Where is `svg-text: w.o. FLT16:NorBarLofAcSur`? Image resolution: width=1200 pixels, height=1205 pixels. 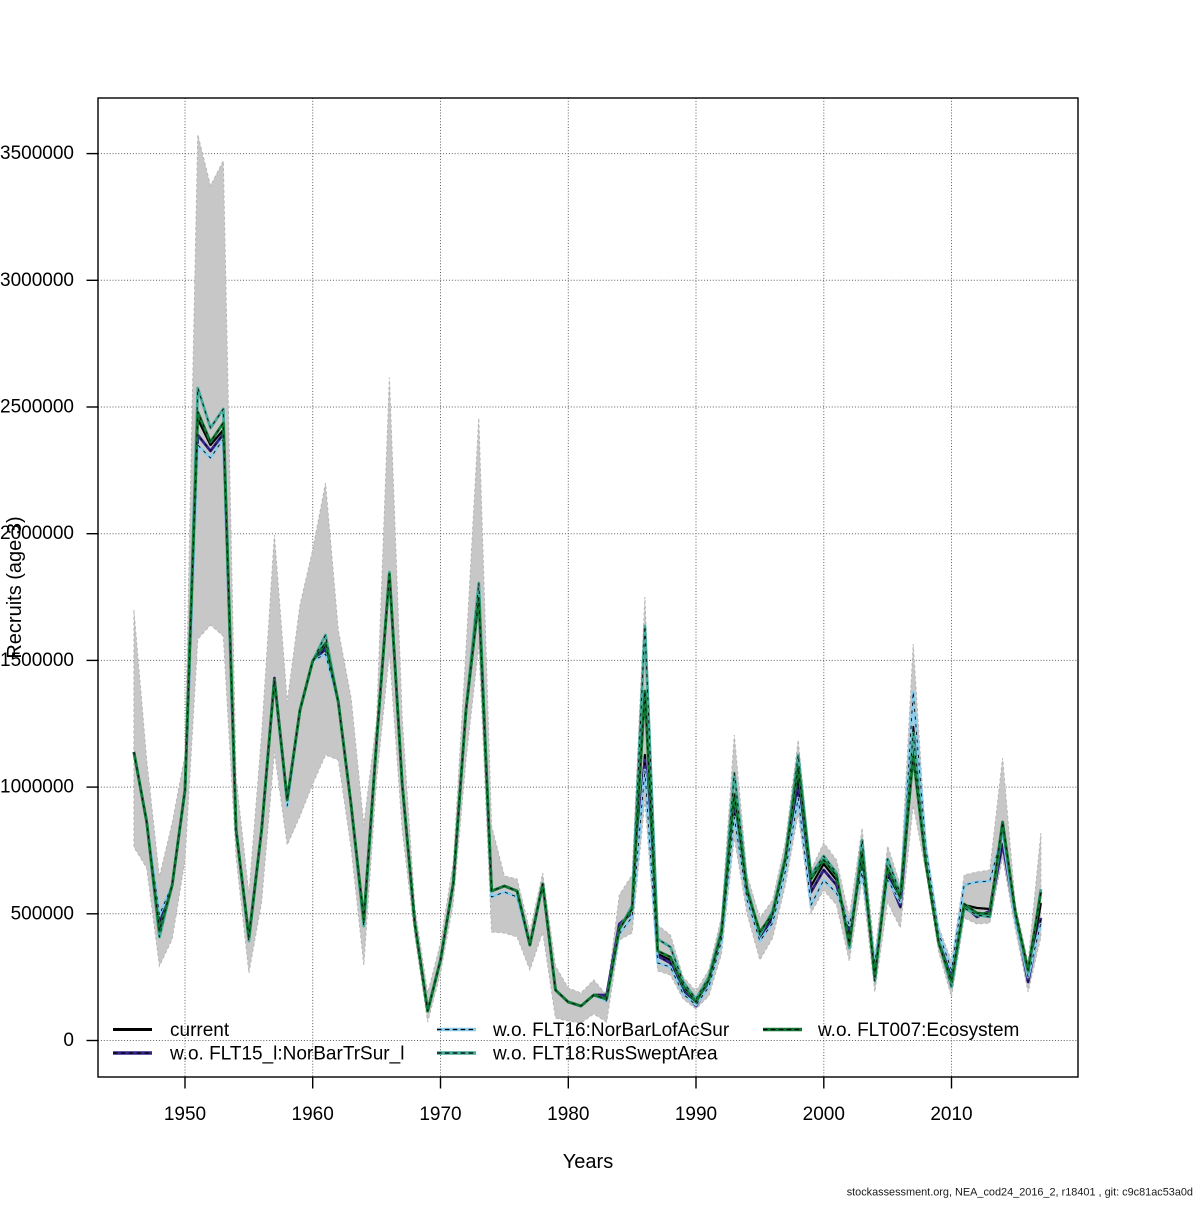 svg-text: w.o. FLT16:NorBarLofAcSur is located at coordinates (611, 1030).